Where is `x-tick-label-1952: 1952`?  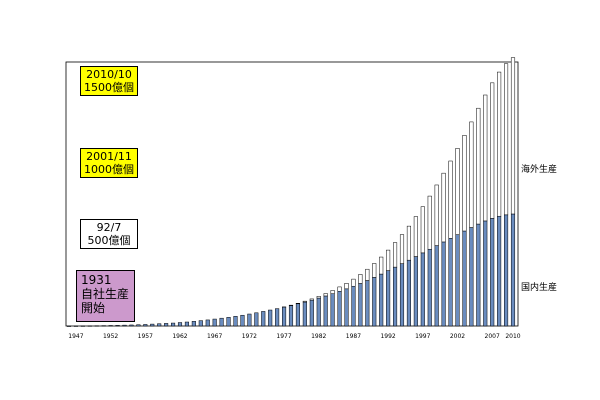 x-tick-label-1952: 1952 is located at coordinates (110, 336).